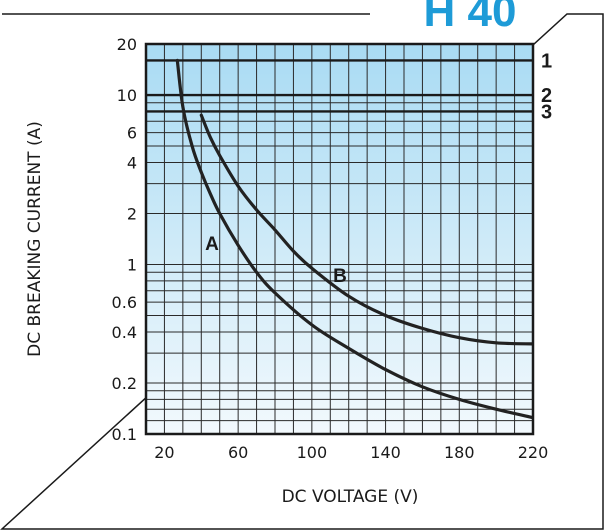 The height and width of the screenshot is (531, 605). Describe the element at coordinates (340, 276) in the screenshot. I see `curve-label-B: B` at that location.